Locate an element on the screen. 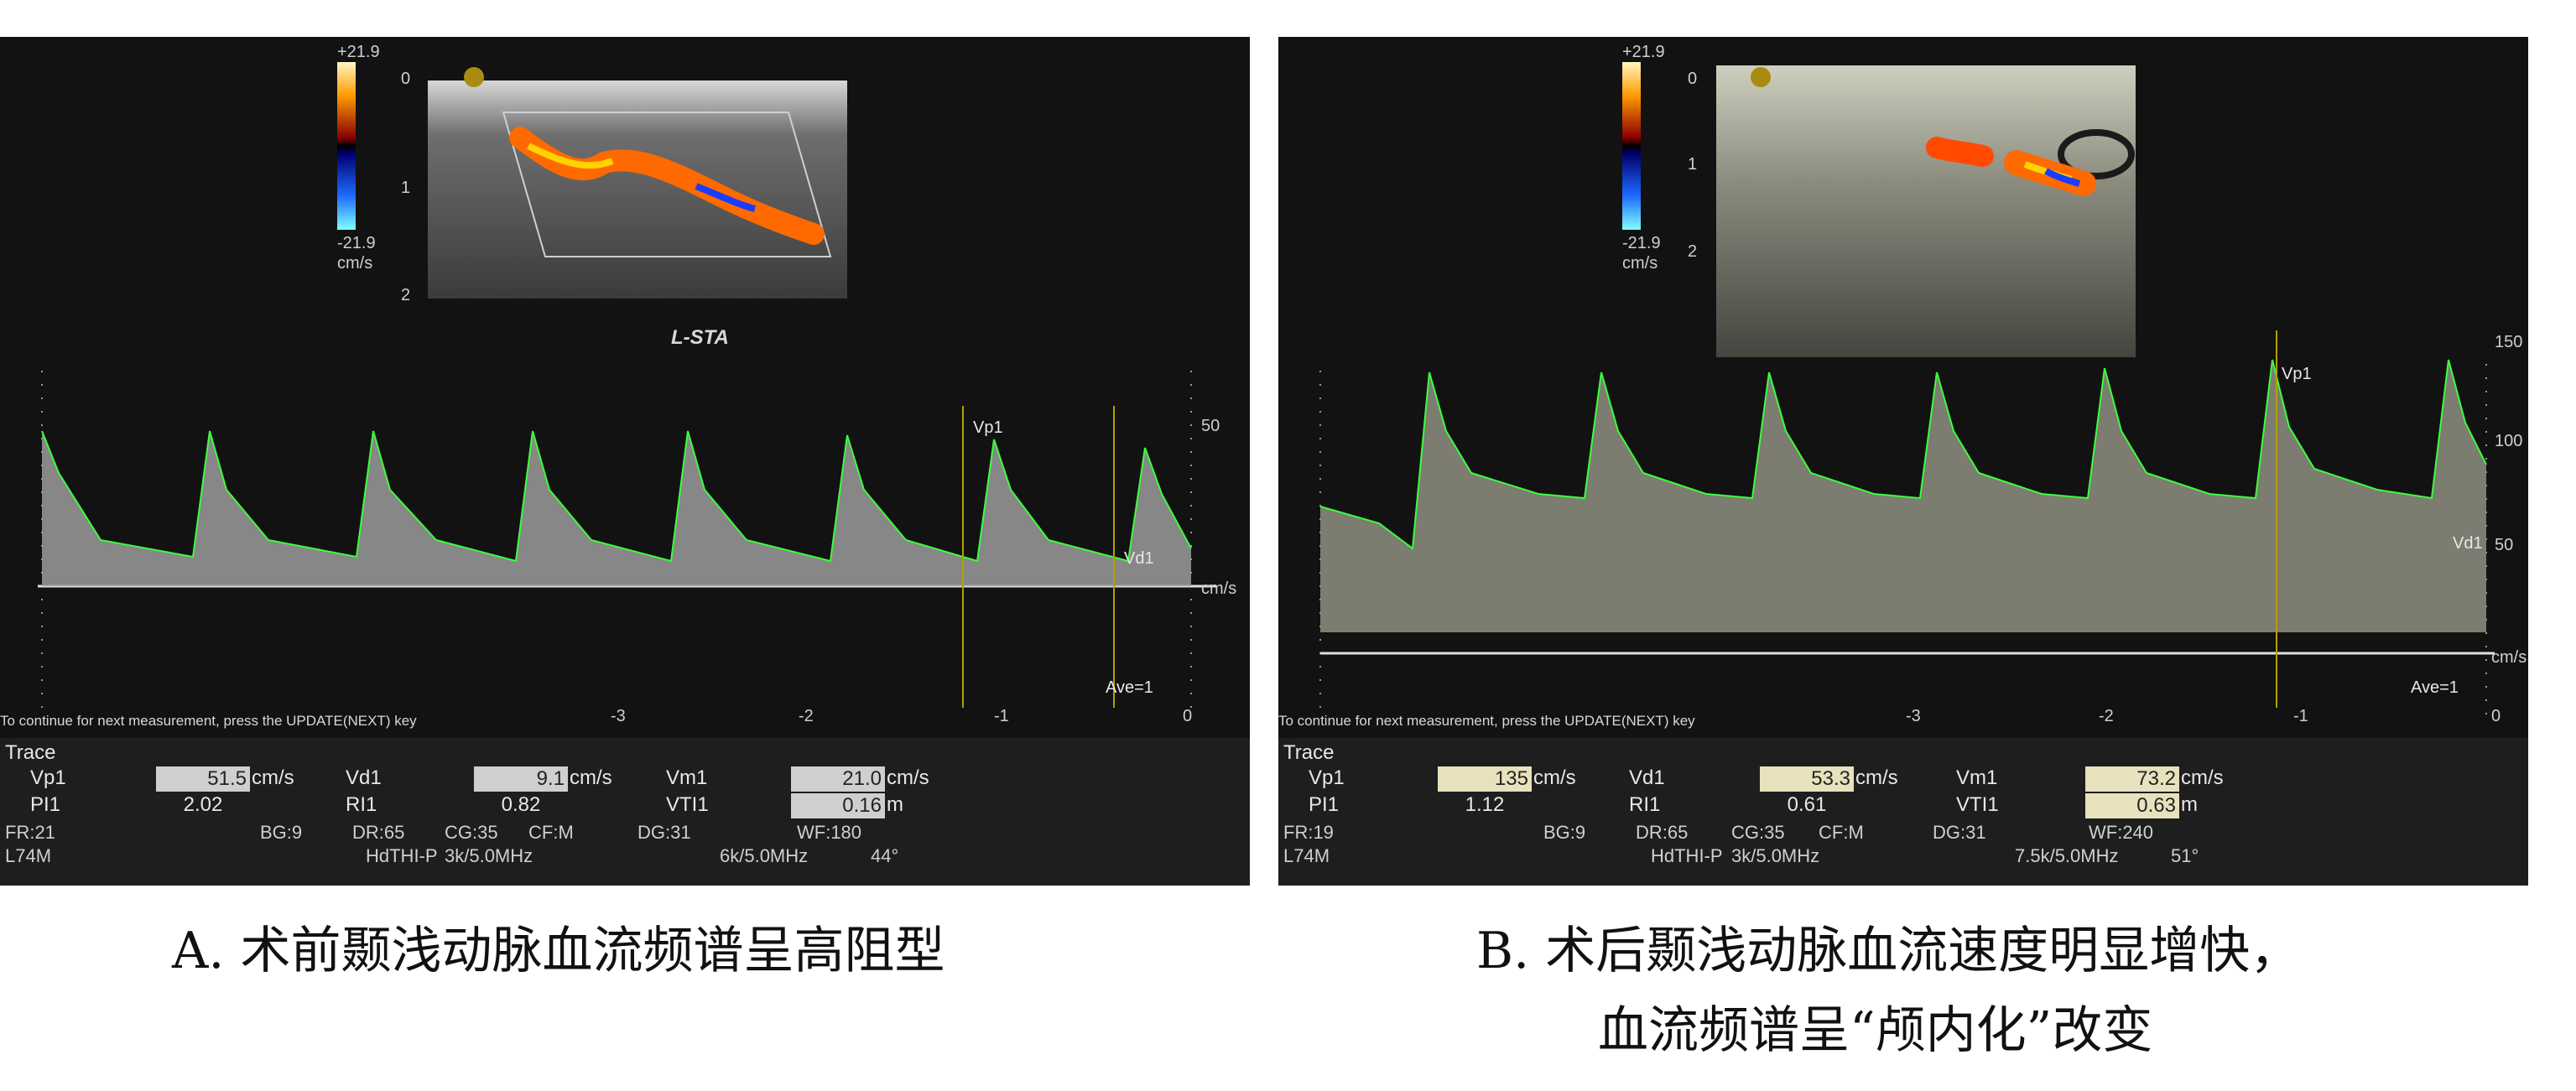  doppler-spectrum is located at coordinates (616, 508).